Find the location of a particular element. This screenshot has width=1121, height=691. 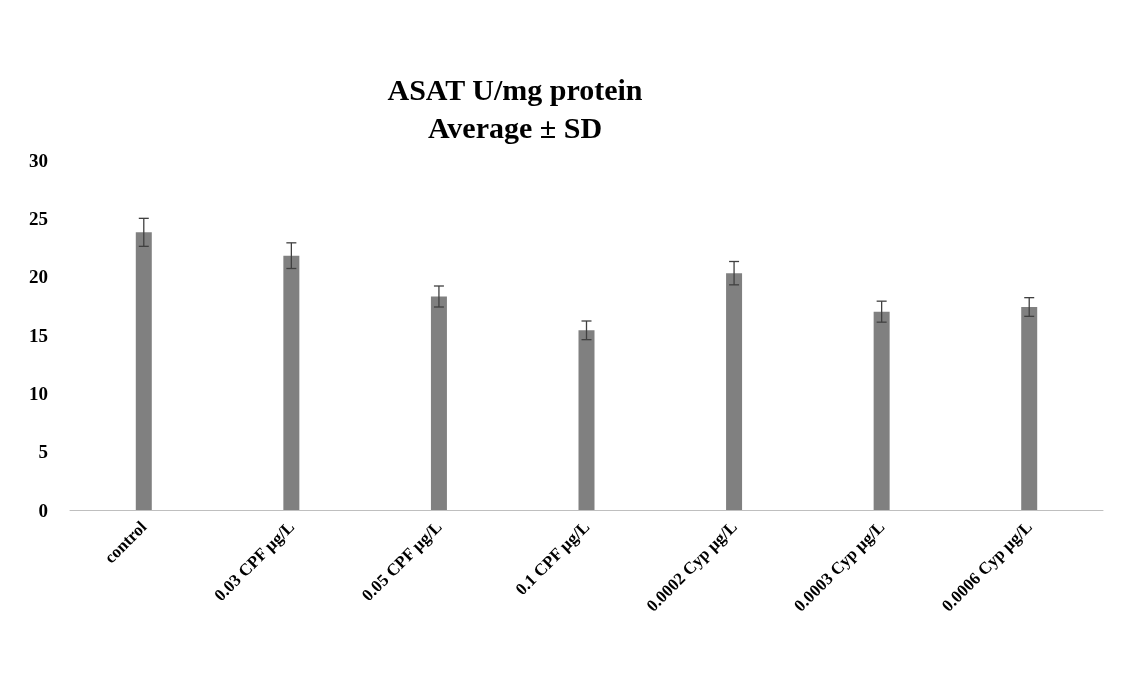

y-tick-label: 30 is located at coordinates (38, 160).